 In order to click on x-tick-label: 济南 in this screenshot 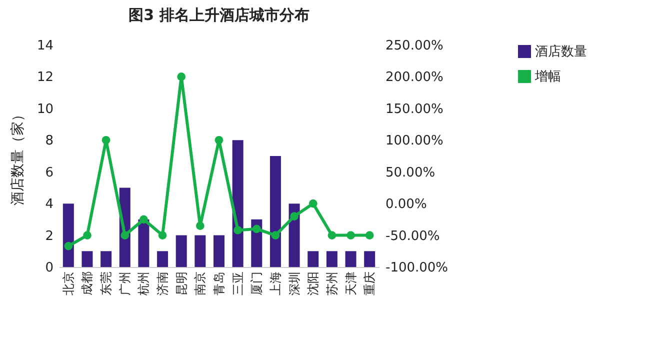, I will do `click(163, 284)`.